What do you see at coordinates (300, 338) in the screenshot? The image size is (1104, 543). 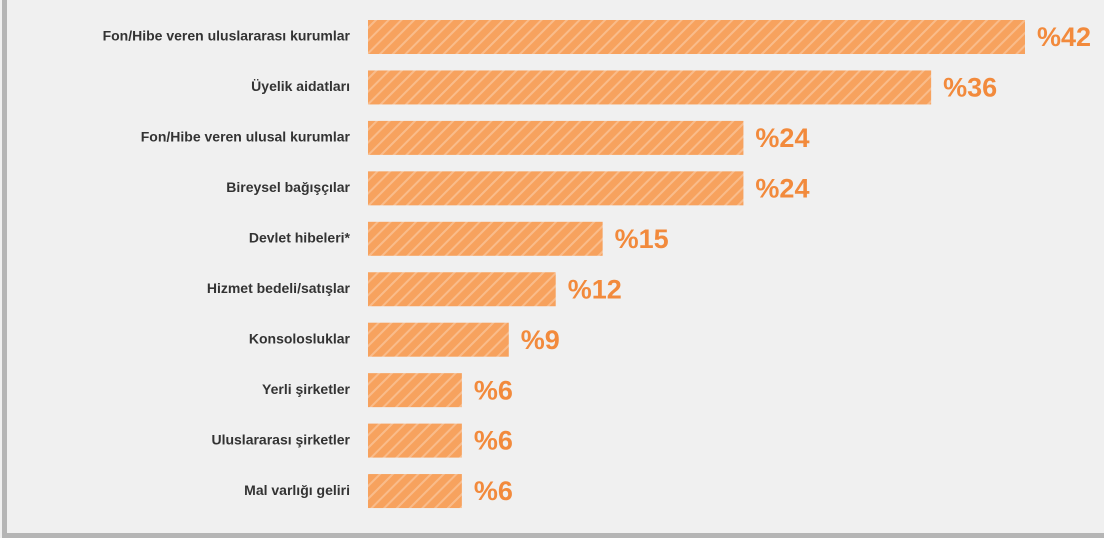 I see `category-label: Konsolosluklar` at bounding box center [300, 338].